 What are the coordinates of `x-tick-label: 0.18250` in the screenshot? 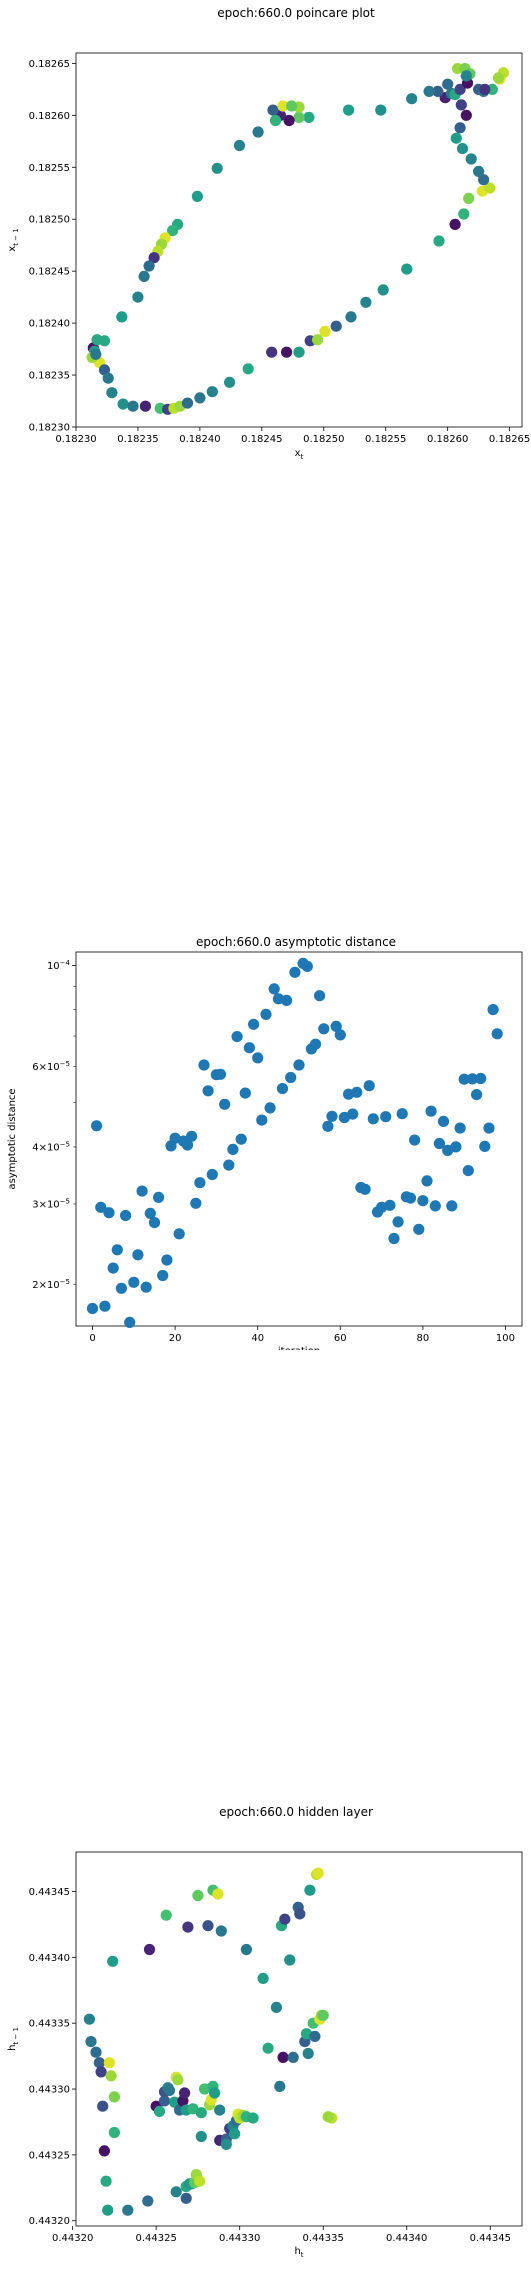 It's located at (323, 439).